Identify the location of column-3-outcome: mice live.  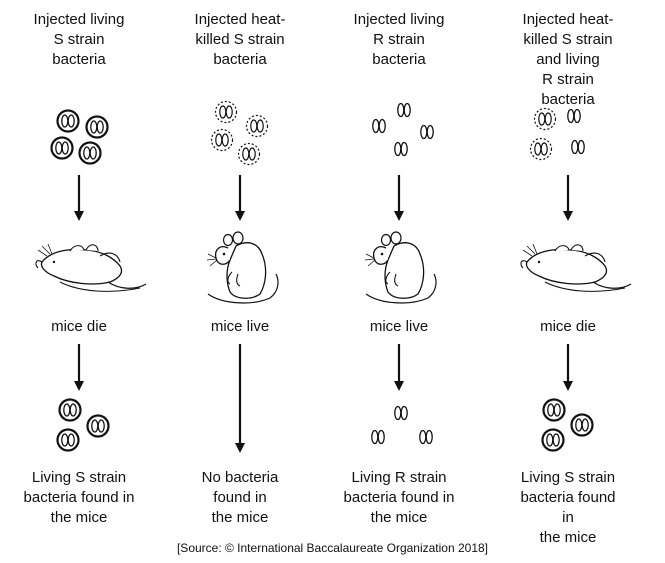
(399, 326).